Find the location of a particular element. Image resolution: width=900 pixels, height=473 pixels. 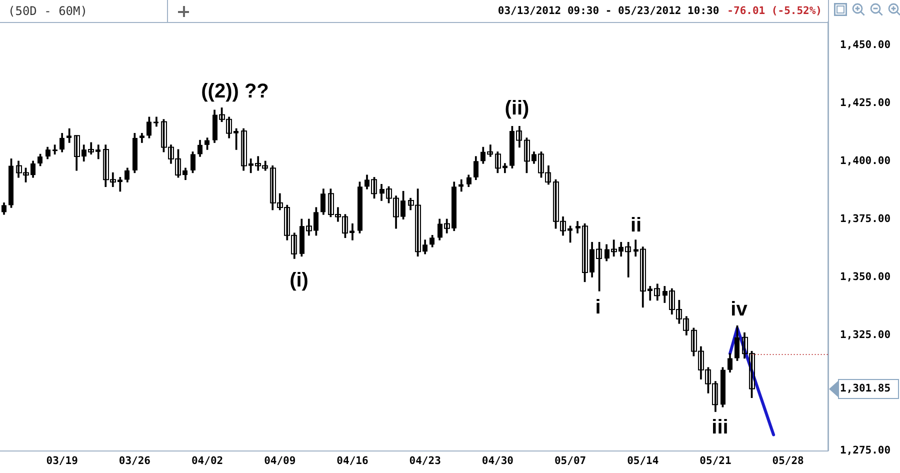

annotation: iii is located at coordinates (720, 427).